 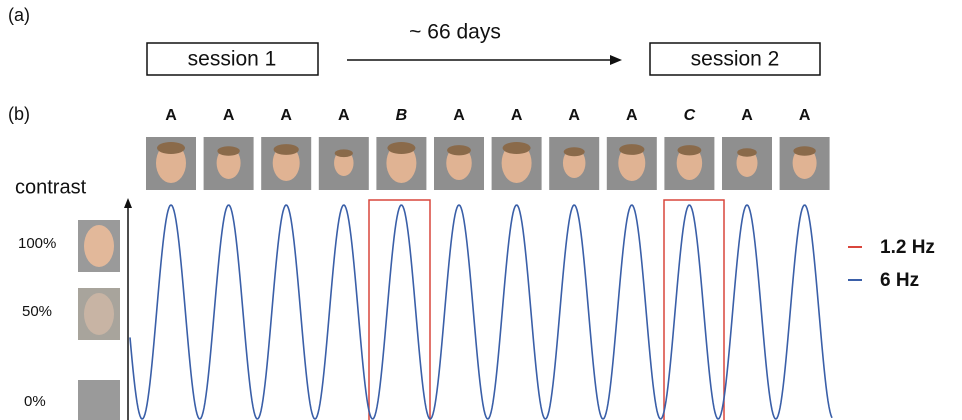 What do you see at coordinates (455, 32) in the screenshot?
I see `interval-label: ~ 66 days` at bounding box center [455, 32].